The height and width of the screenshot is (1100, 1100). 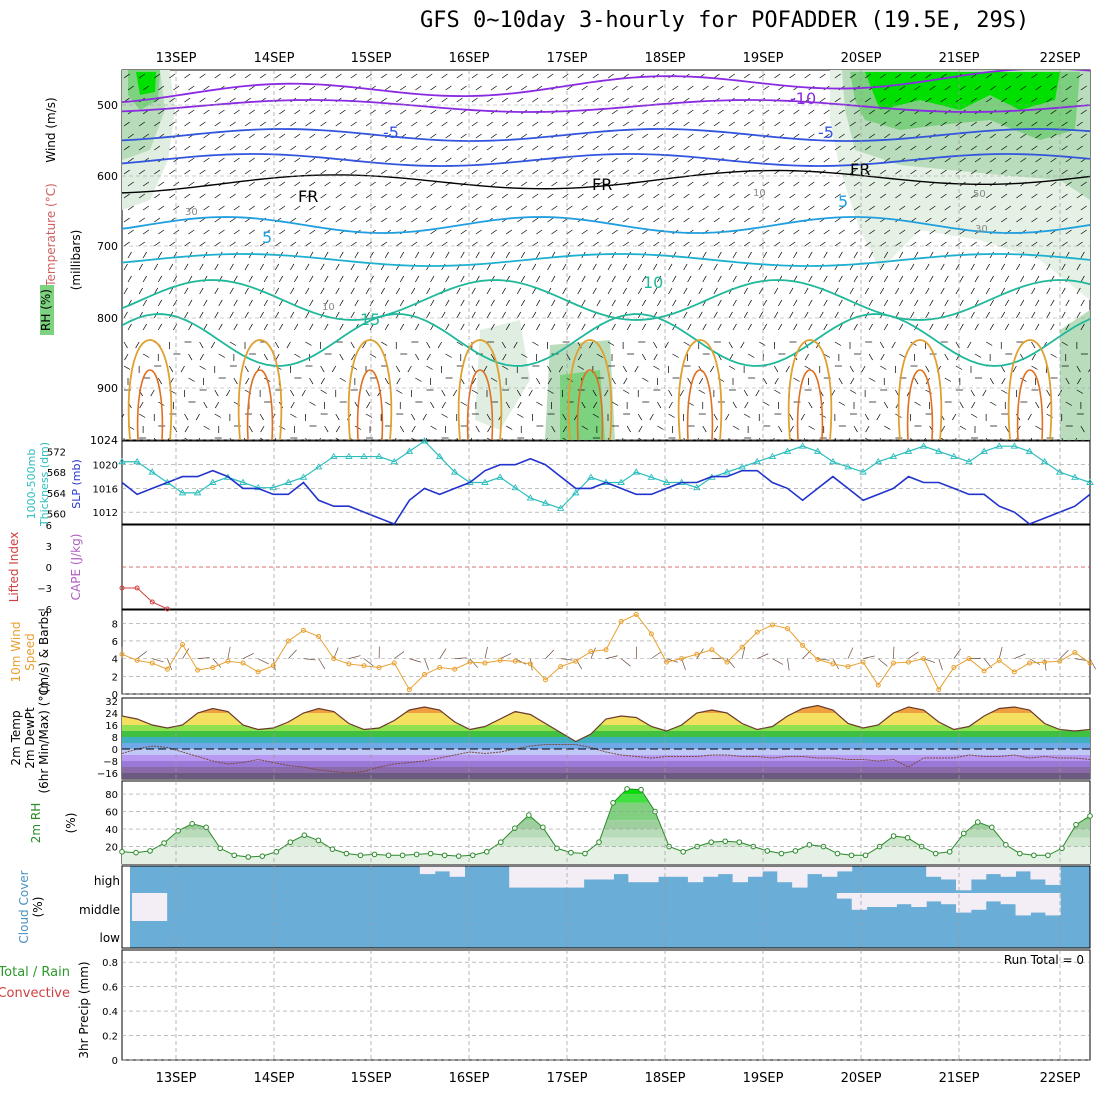 What do you see at coordinates (56, 473) in the screenshot?
I see `thickness-tick: 568` at bounding box center [56, 473].